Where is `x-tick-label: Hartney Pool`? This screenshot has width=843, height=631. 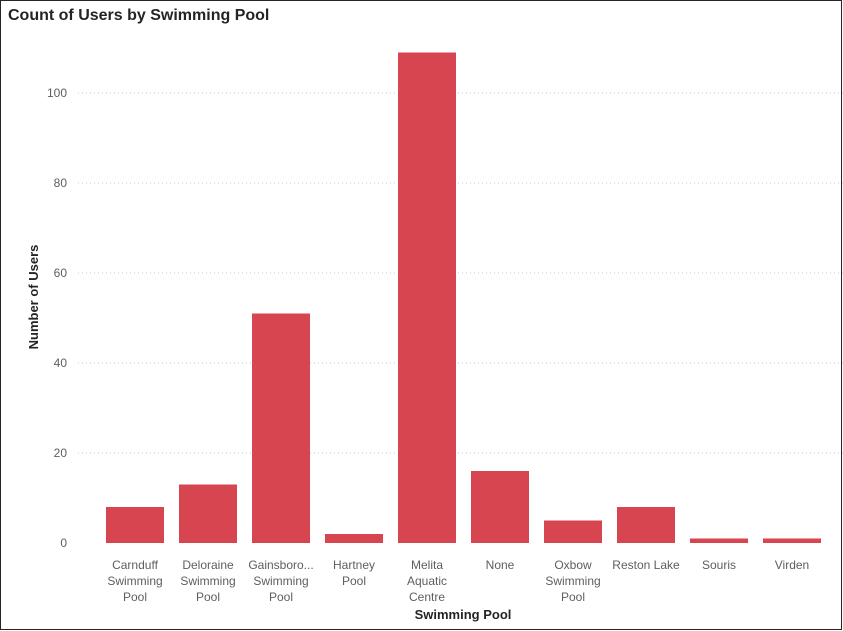 x-tick-label: Hartney Pool is located at coordinates (354, 573).